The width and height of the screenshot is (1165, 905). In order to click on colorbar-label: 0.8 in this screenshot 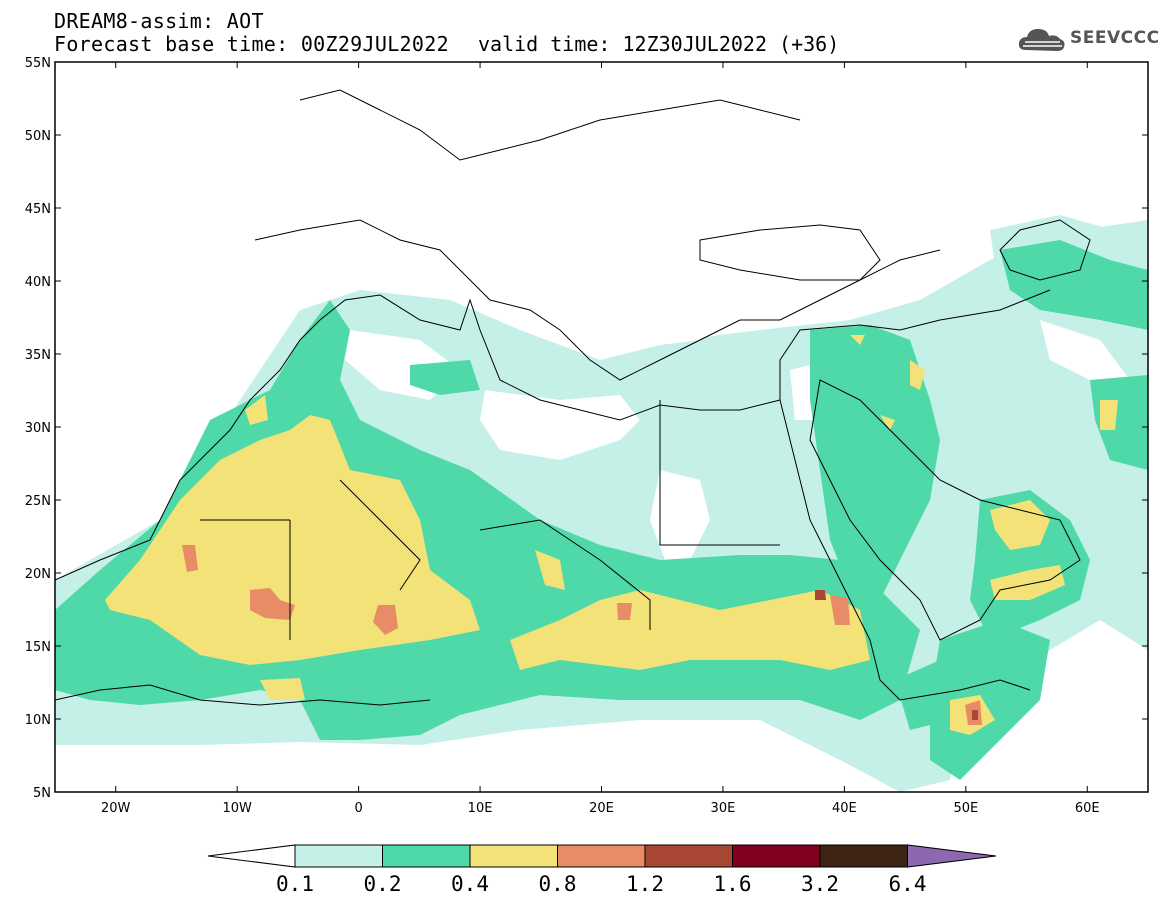, I will do `click(558, 884)`.